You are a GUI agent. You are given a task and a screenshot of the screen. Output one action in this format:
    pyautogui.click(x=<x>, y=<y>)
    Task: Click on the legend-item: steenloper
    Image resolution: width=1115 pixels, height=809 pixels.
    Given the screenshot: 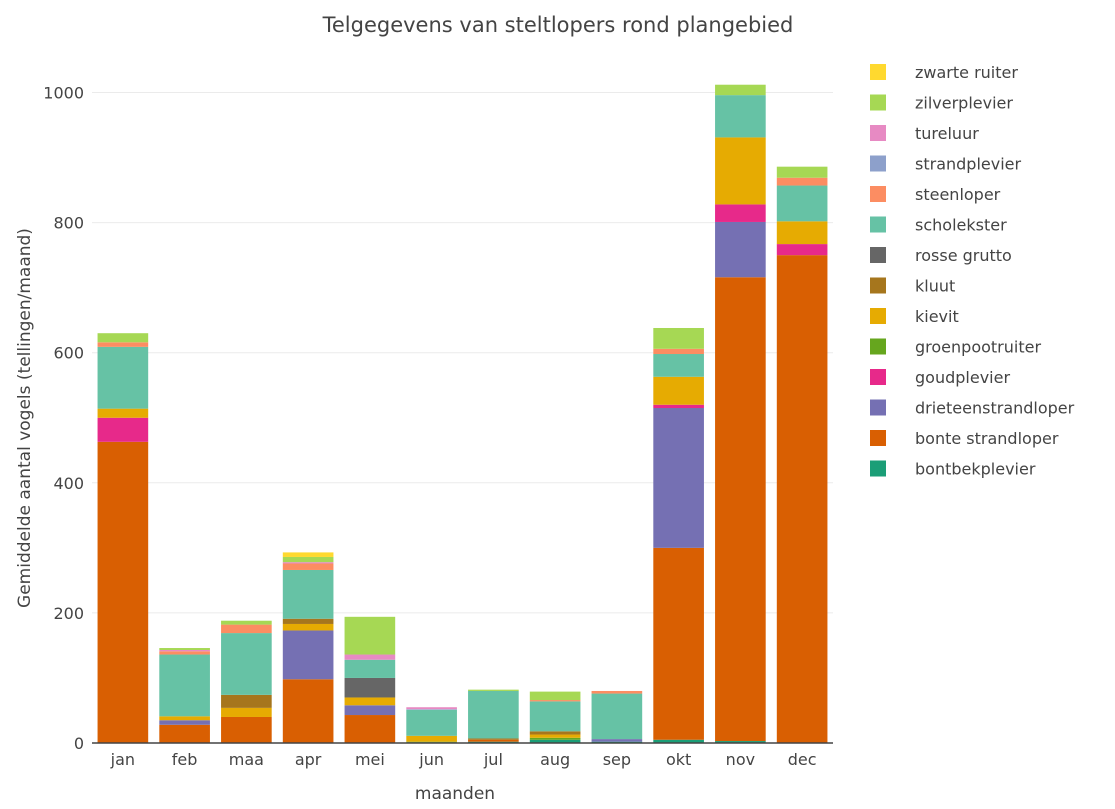 What is the action you would take?
    pyautogui.click(x=935, y=194)
    